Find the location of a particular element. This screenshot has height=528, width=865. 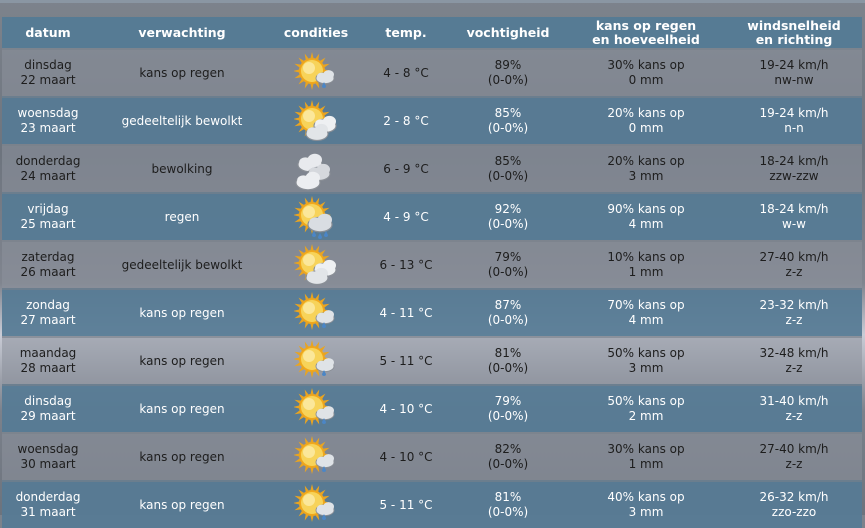

wind-speed: 32-48 km/h is located at coordinates (794, 353).